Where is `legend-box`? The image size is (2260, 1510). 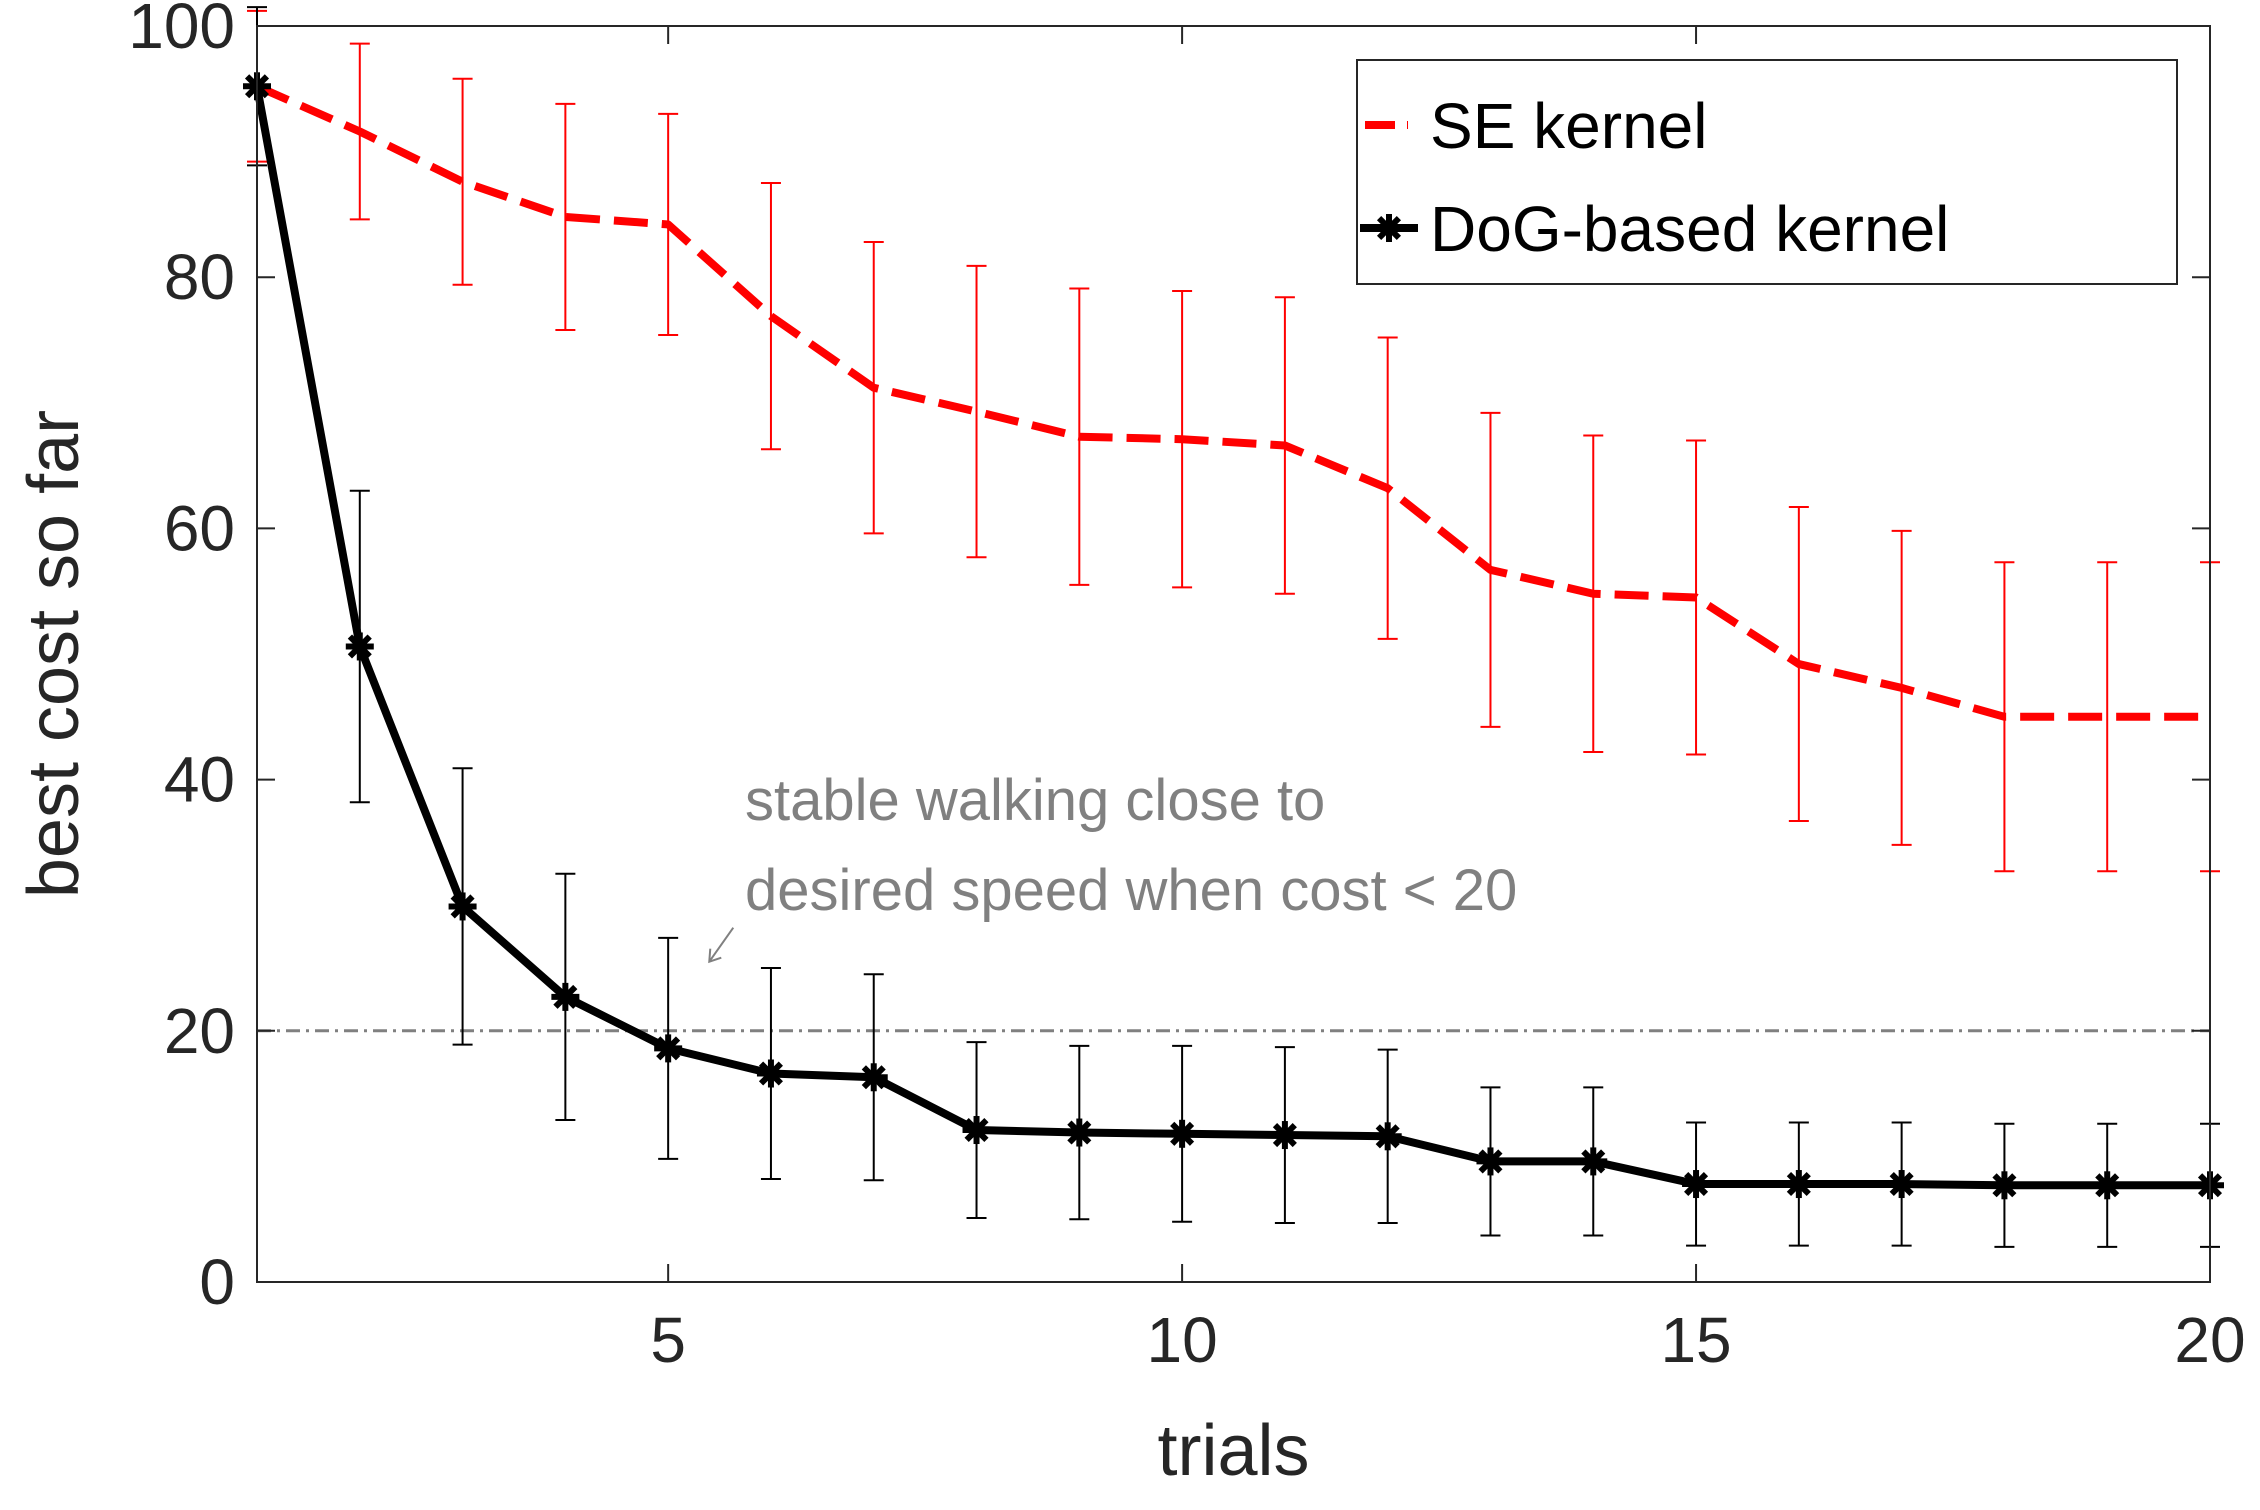
legend-box is located at coordinates (1767, 172).